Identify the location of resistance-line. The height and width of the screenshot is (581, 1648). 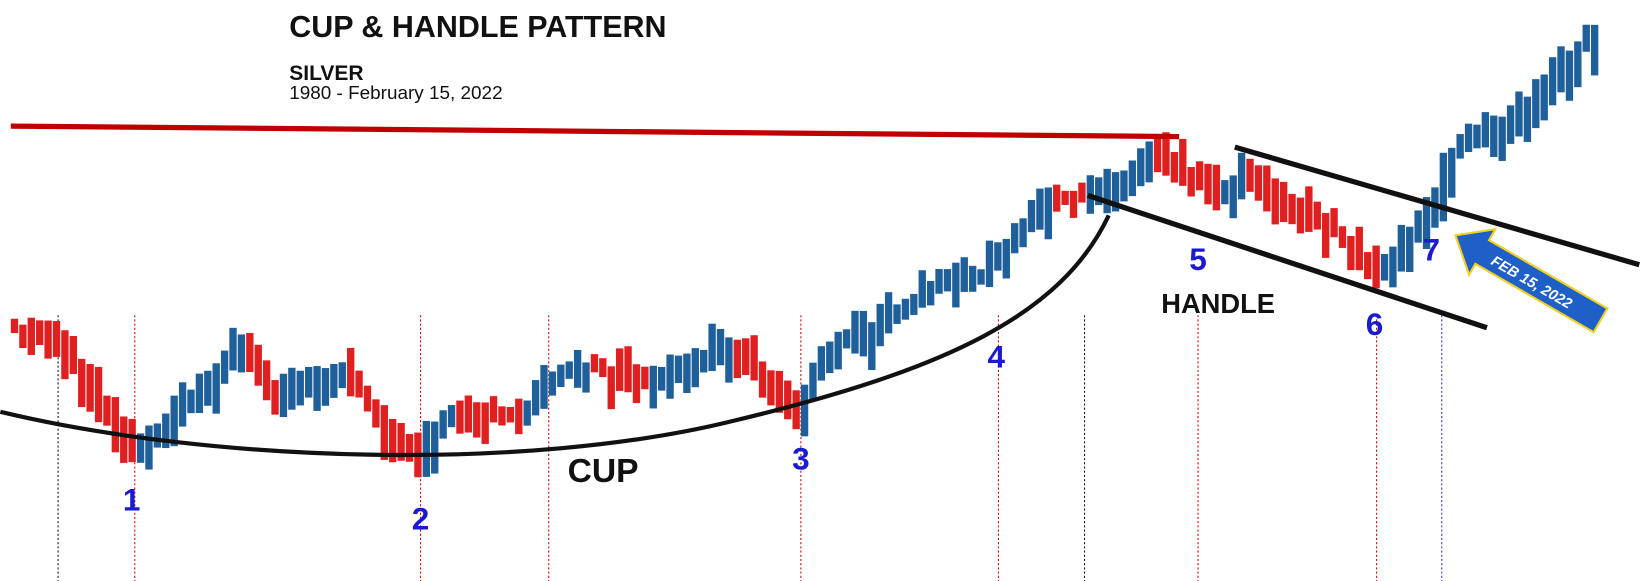
(595, 131).